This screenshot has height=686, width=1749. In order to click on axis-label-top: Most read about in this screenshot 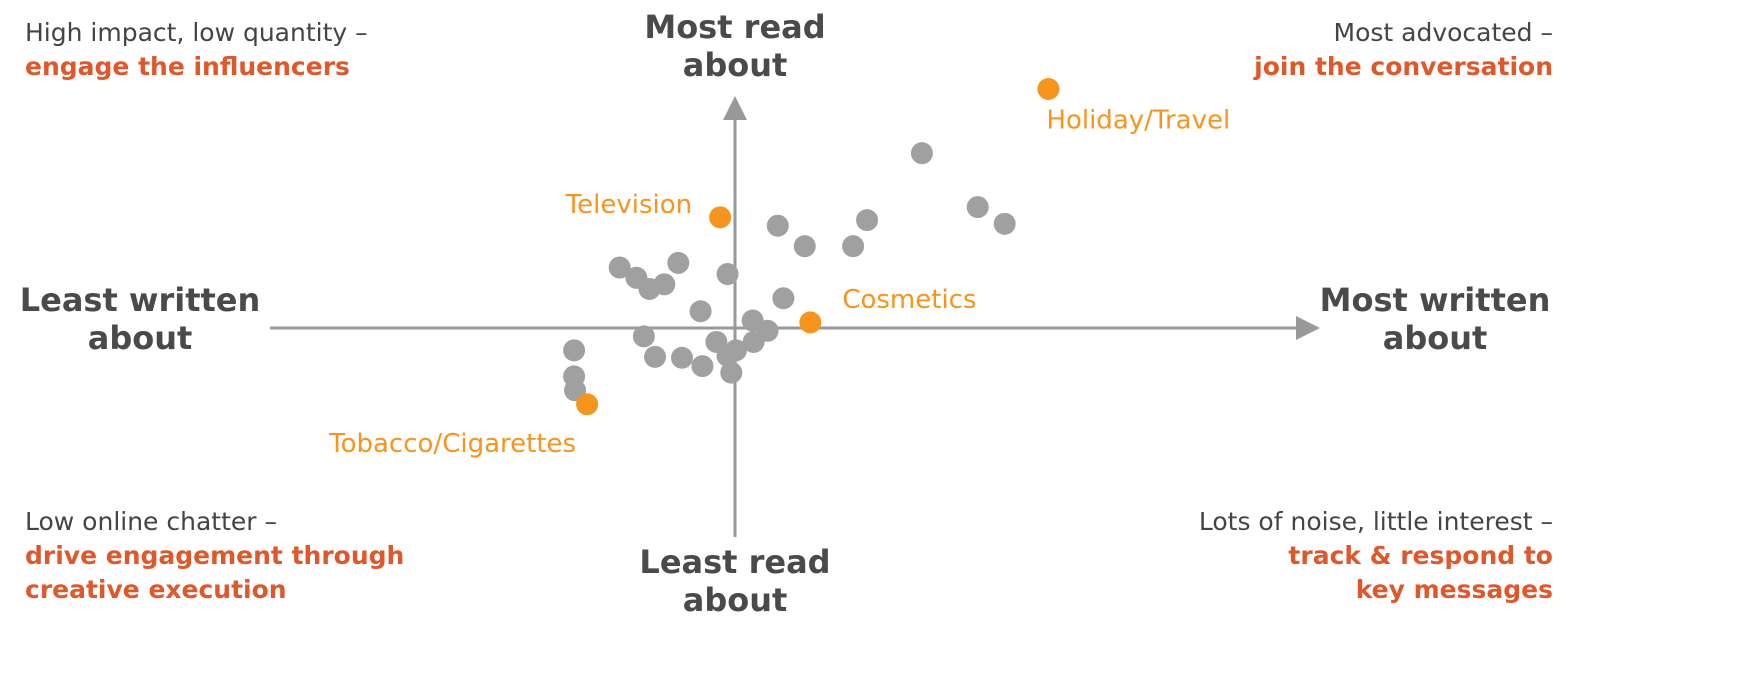, I will do `click(735, 46)`.